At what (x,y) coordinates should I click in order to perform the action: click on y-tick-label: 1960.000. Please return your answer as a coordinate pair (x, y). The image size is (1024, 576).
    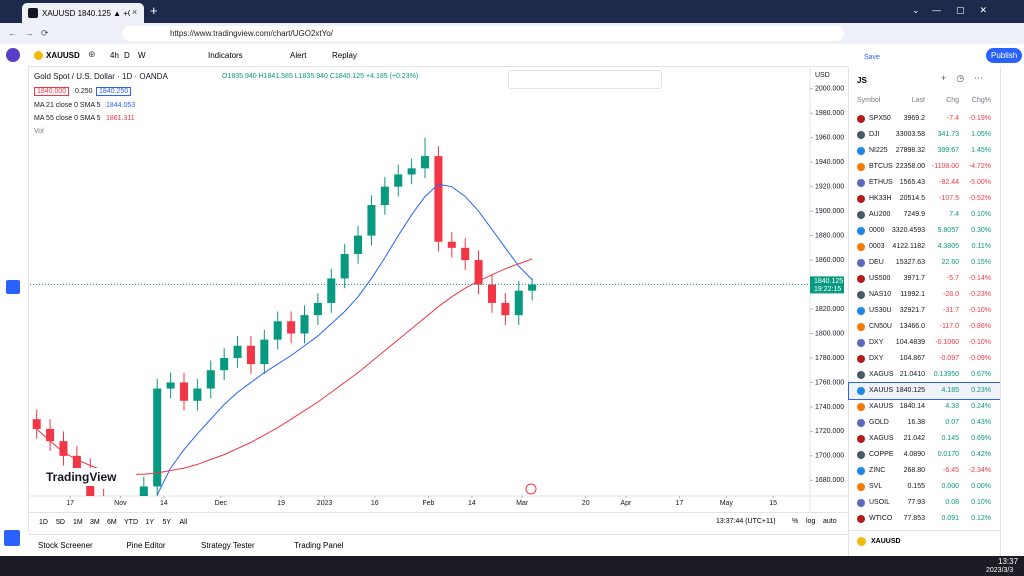
    Looking at the image, I should click on (829, 138).